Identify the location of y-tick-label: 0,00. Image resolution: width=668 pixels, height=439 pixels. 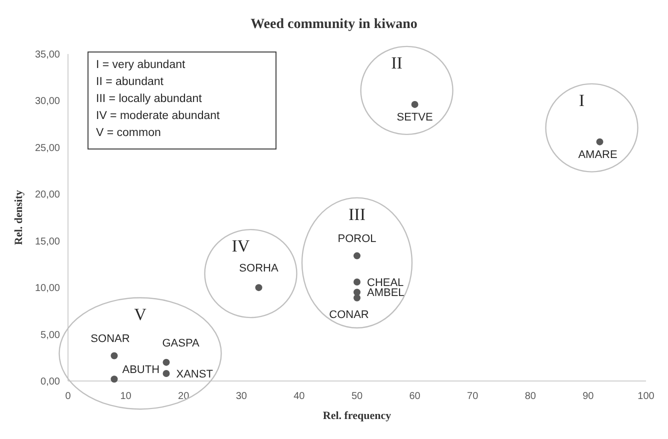
(50, 382).